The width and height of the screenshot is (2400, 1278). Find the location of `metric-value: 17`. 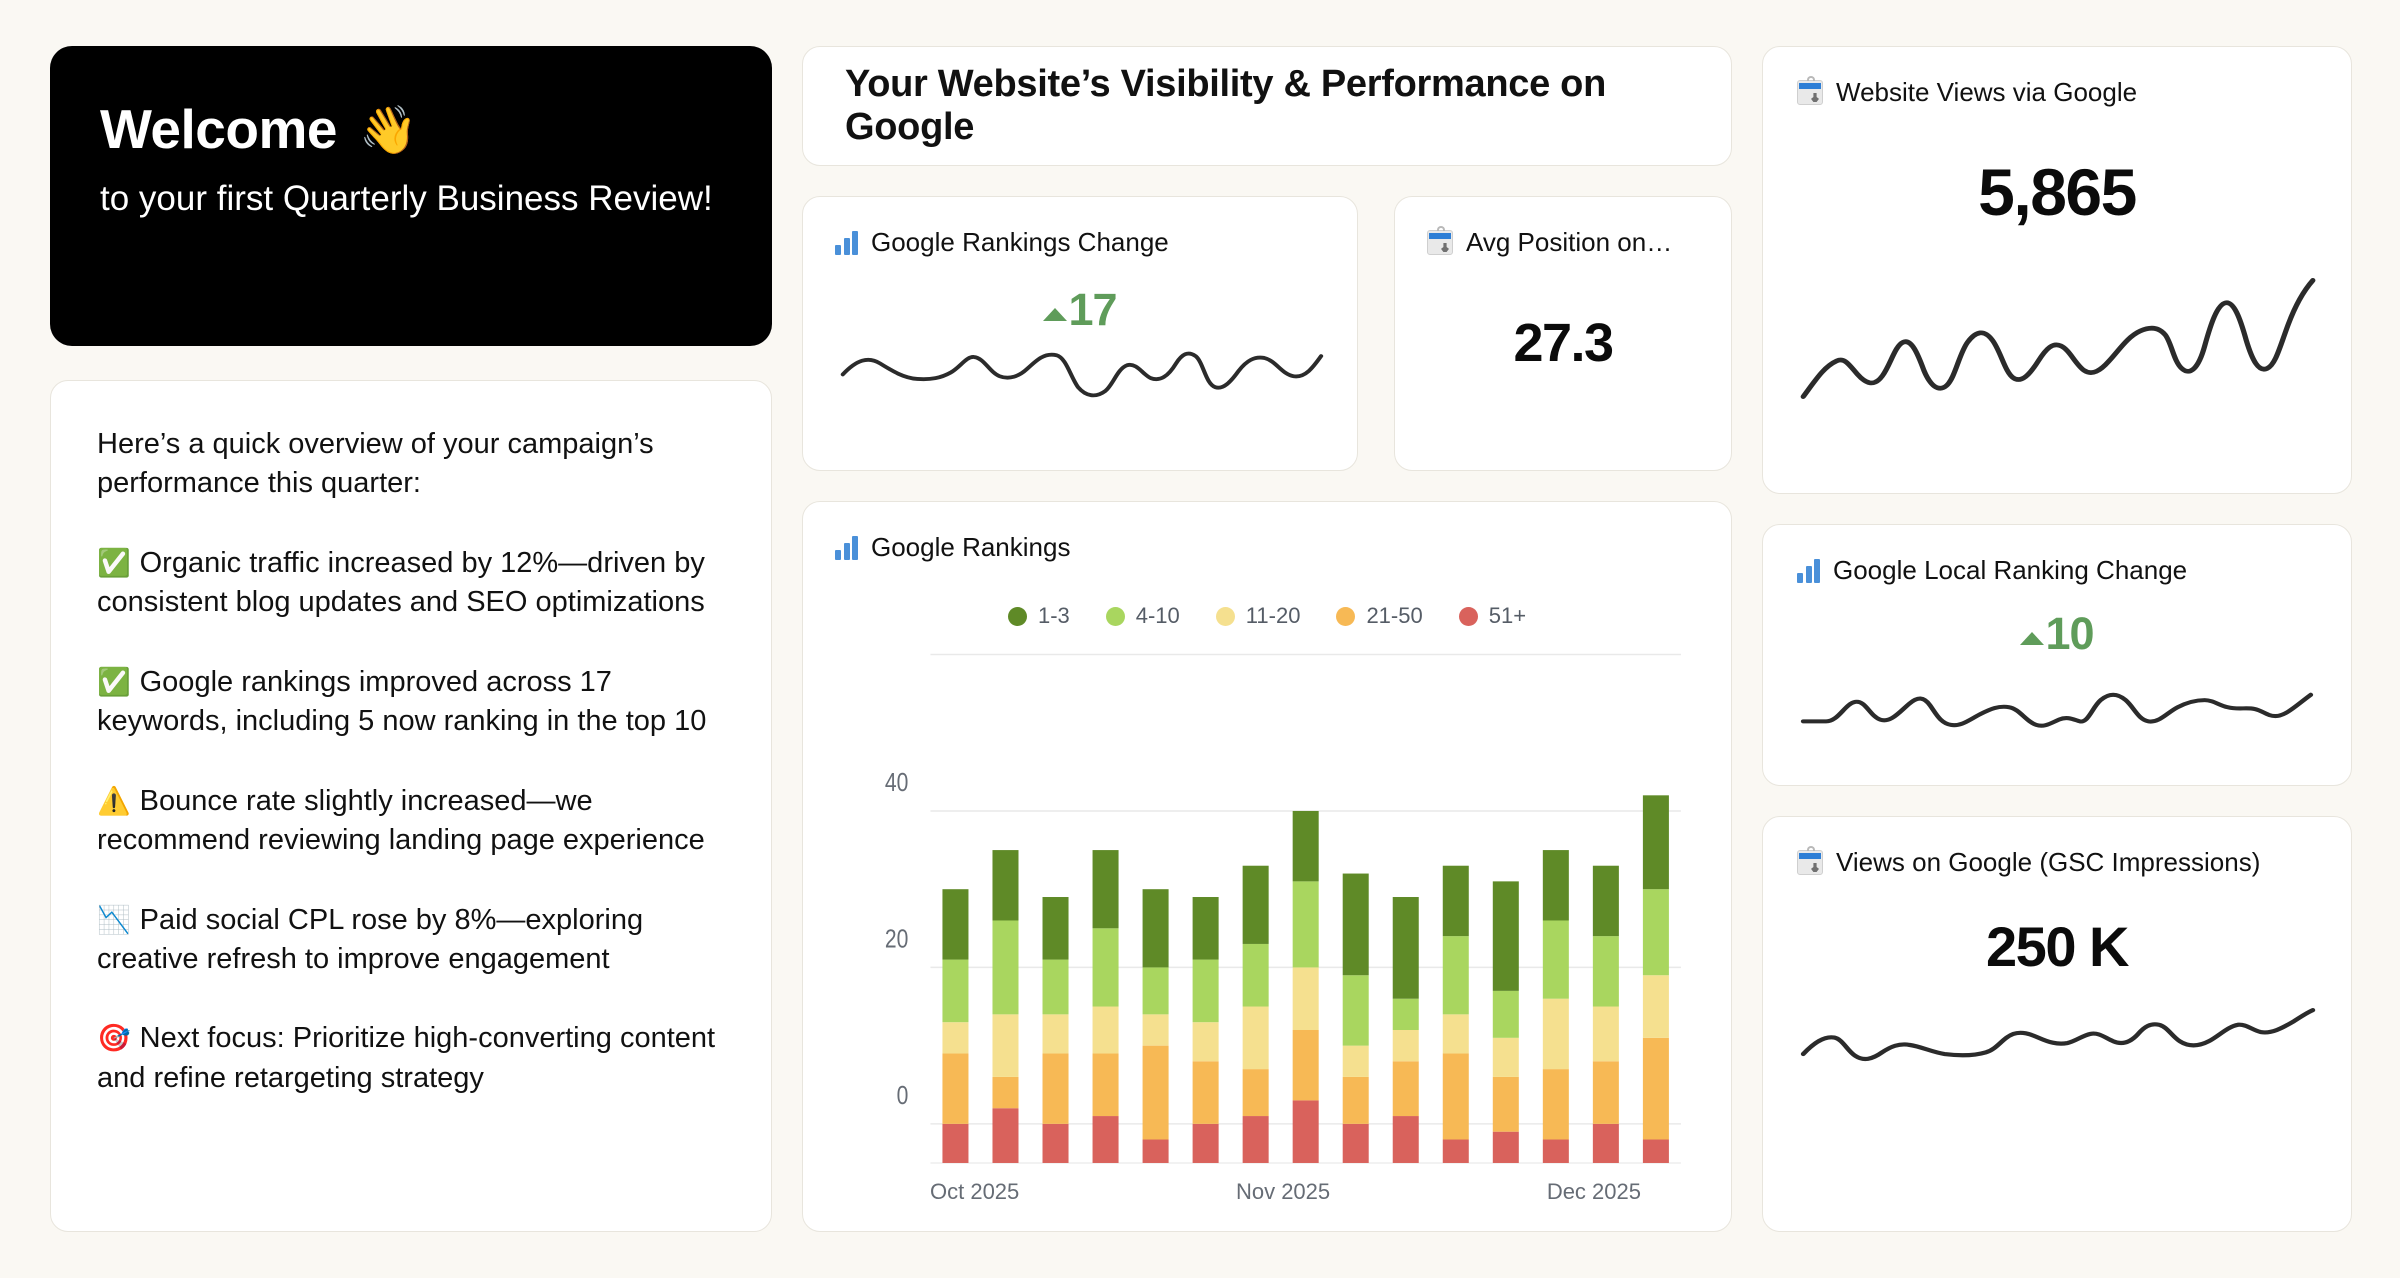

metric-value: 17 is located at coordinates (1092, 309).